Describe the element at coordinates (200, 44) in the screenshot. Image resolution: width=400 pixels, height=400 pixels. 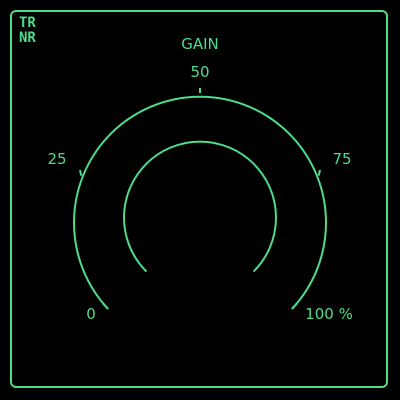
I see `gauge-title: GAIN` at that location.